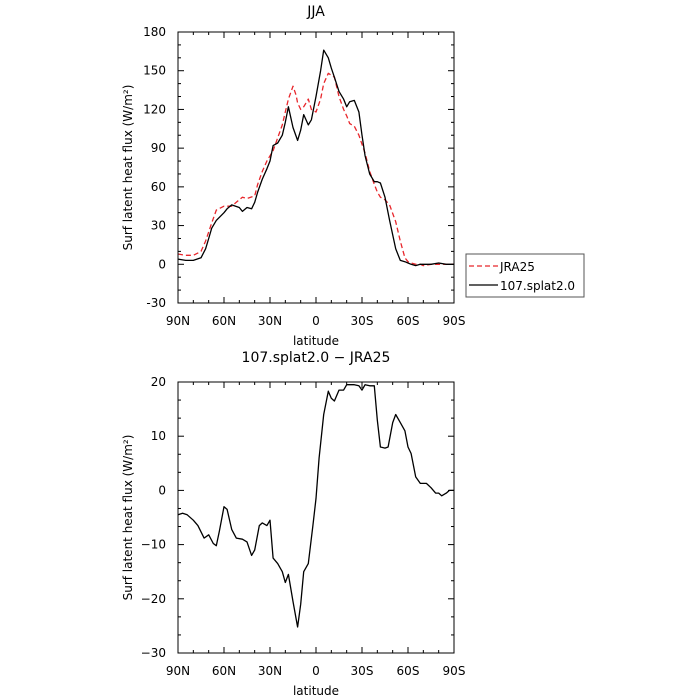 The width and height of the screenshot is (700, 700). What do you see at coordinates (316, 671) in the screenshot?
I see `chart-diff-x-tick-label: 0` at bounding box center [316, 671].